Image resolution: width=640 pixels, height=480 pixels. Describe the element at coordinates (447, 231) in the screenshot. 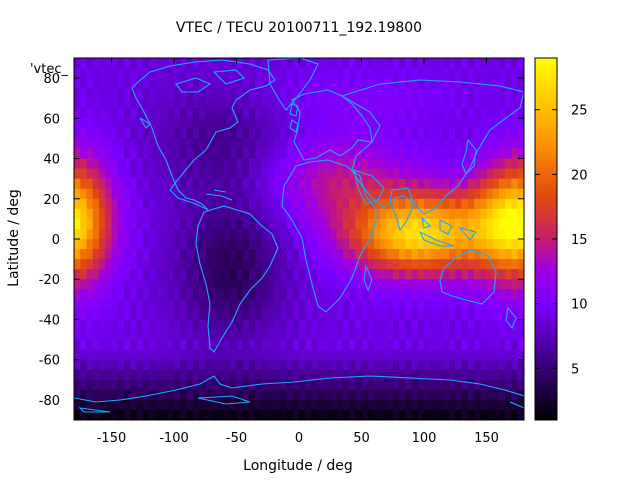

I see `coastline-indonesia` at that location.